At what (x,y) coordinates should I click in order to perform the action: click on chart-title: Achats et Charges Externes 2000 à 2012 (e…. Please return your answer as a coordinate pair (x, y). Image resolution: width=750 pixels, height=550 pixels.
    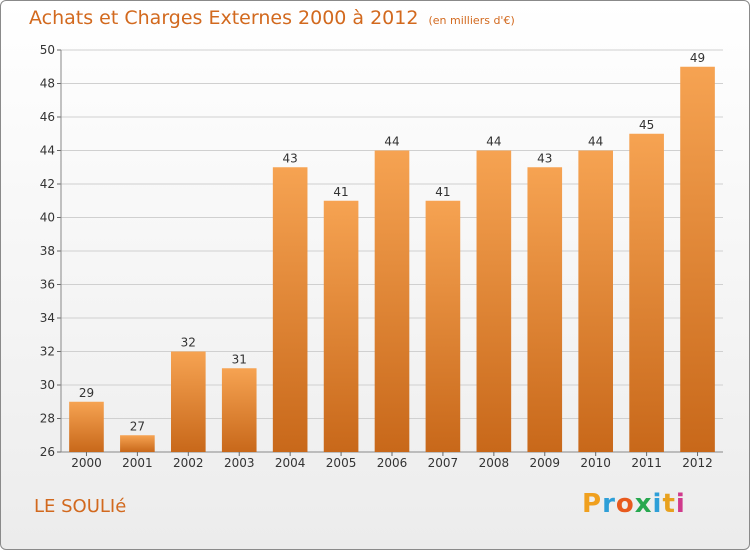
    Looking at the image, I should click on (272, 18).